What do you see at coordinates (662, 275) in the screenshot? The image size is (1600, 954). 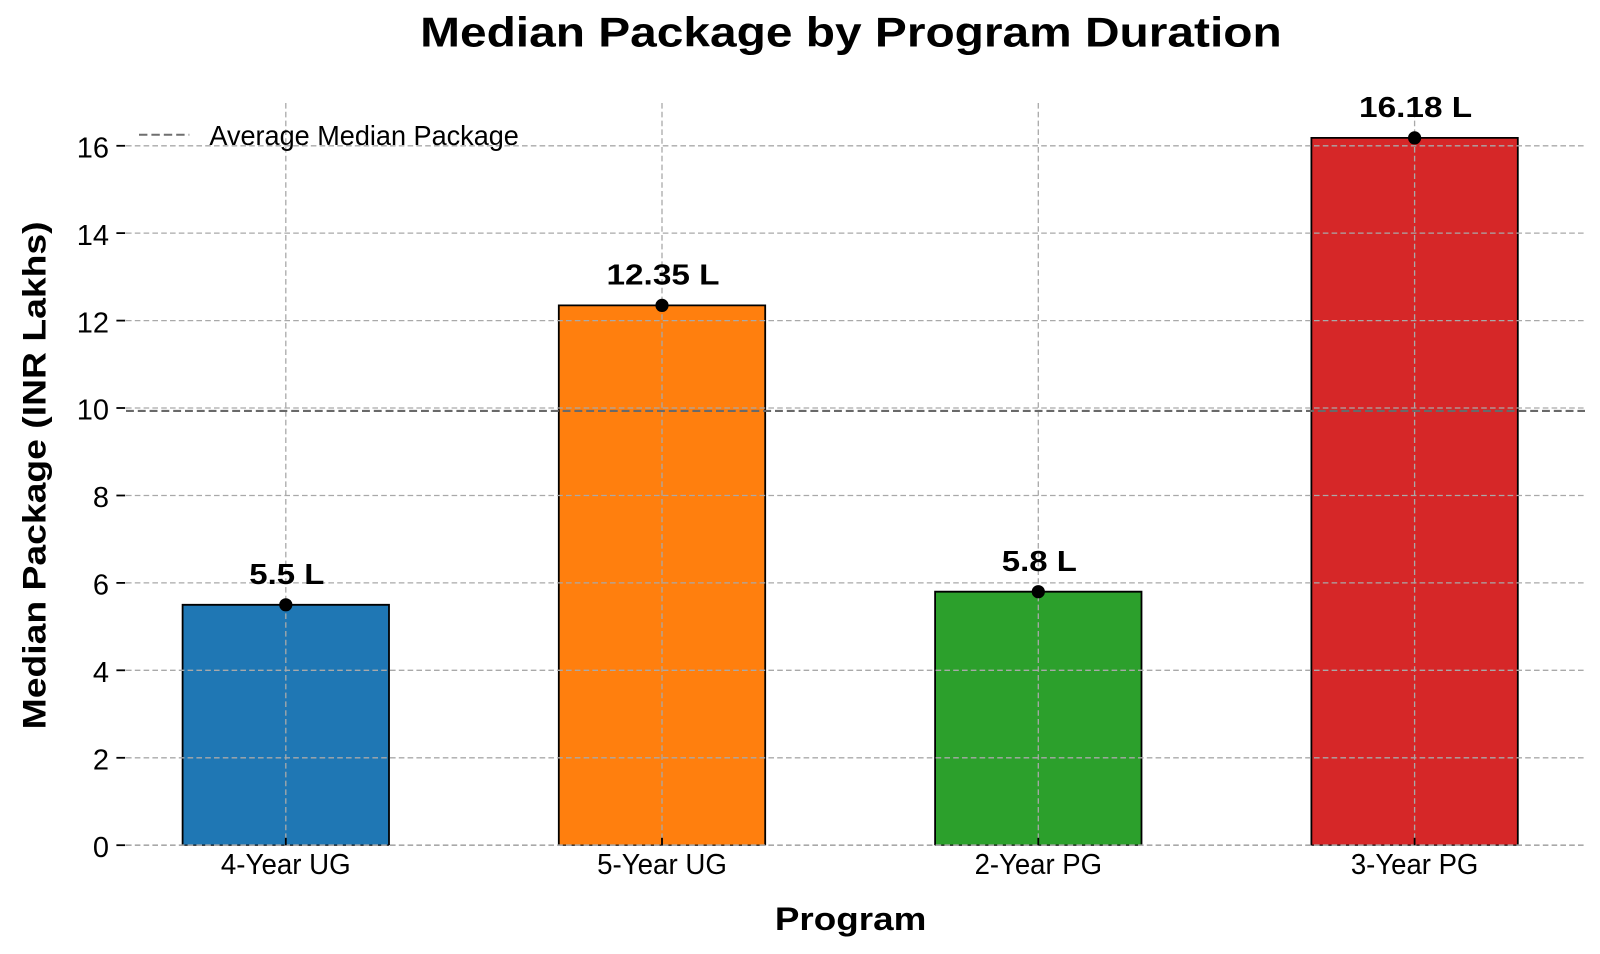 I see `svg-text: 12.35 L` at bounding box center [662, 275].